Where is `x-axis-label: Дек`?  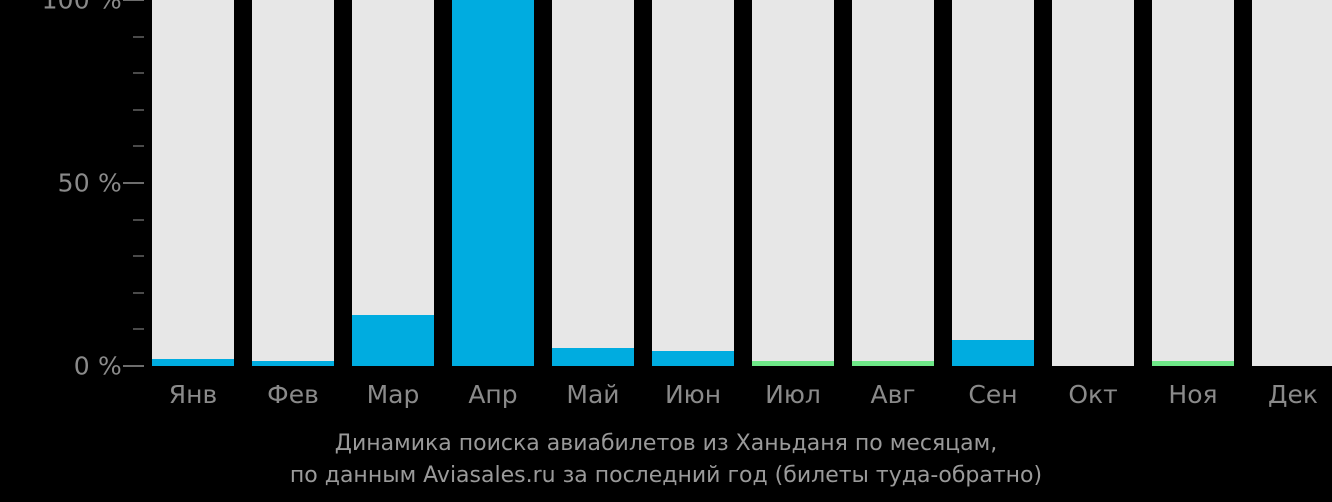
x-axis-label: Дек is located at coordinates (1292, 394).